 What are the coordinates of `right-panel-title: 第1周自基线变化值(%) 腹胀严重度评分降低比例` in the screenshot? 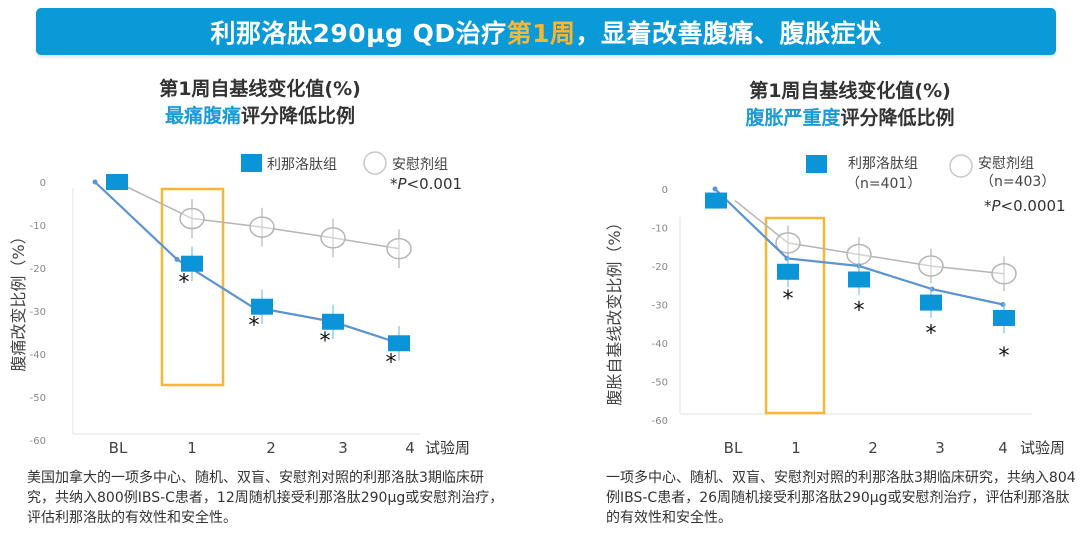 It's located at (850, 105).